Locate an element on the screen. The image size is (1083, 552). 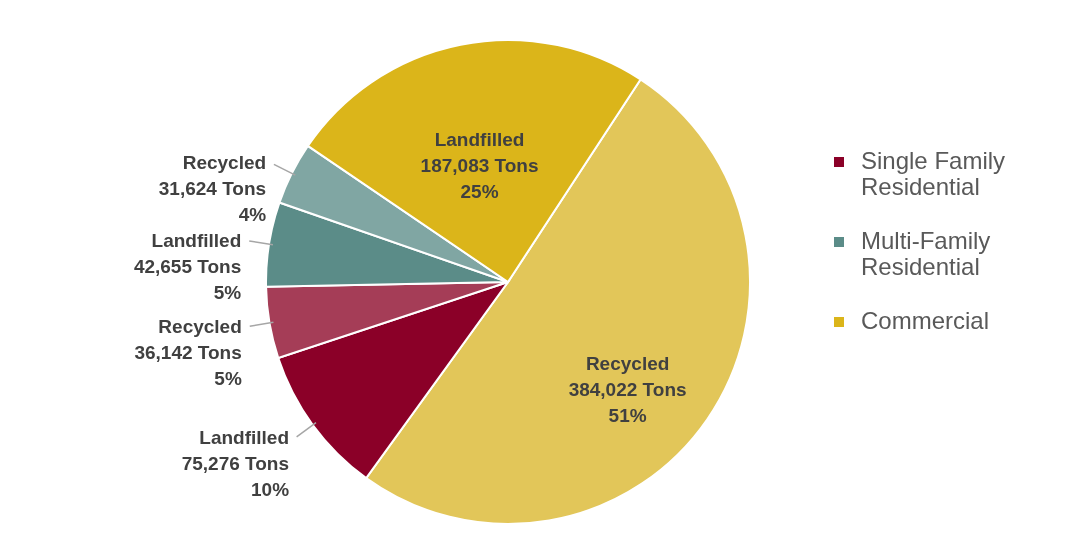
data-label: Landfilled 42,655 Tons 5% is located at coordinates (187, 266).